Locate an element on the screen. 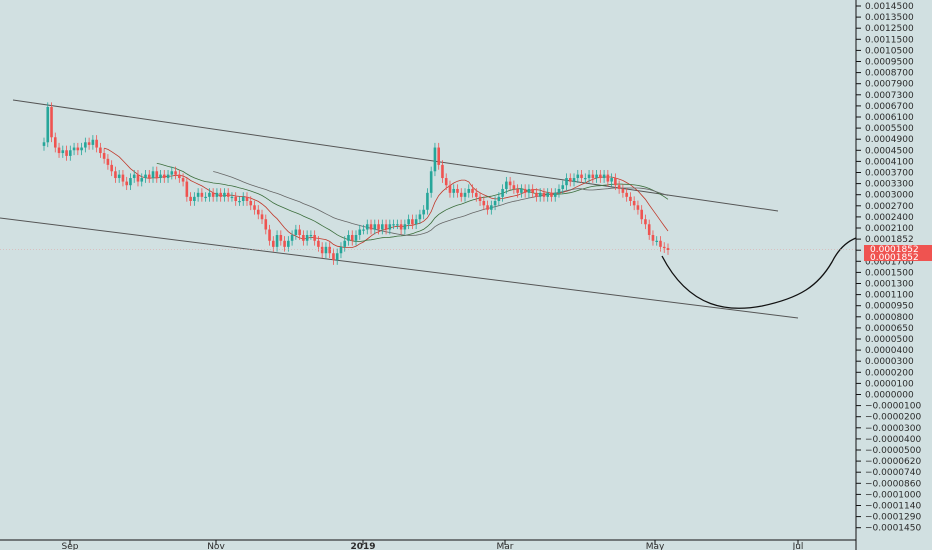 This screenshot has height=550, width=932. y-tick-label: 0.0001500 is located at coordinates (889, 273).